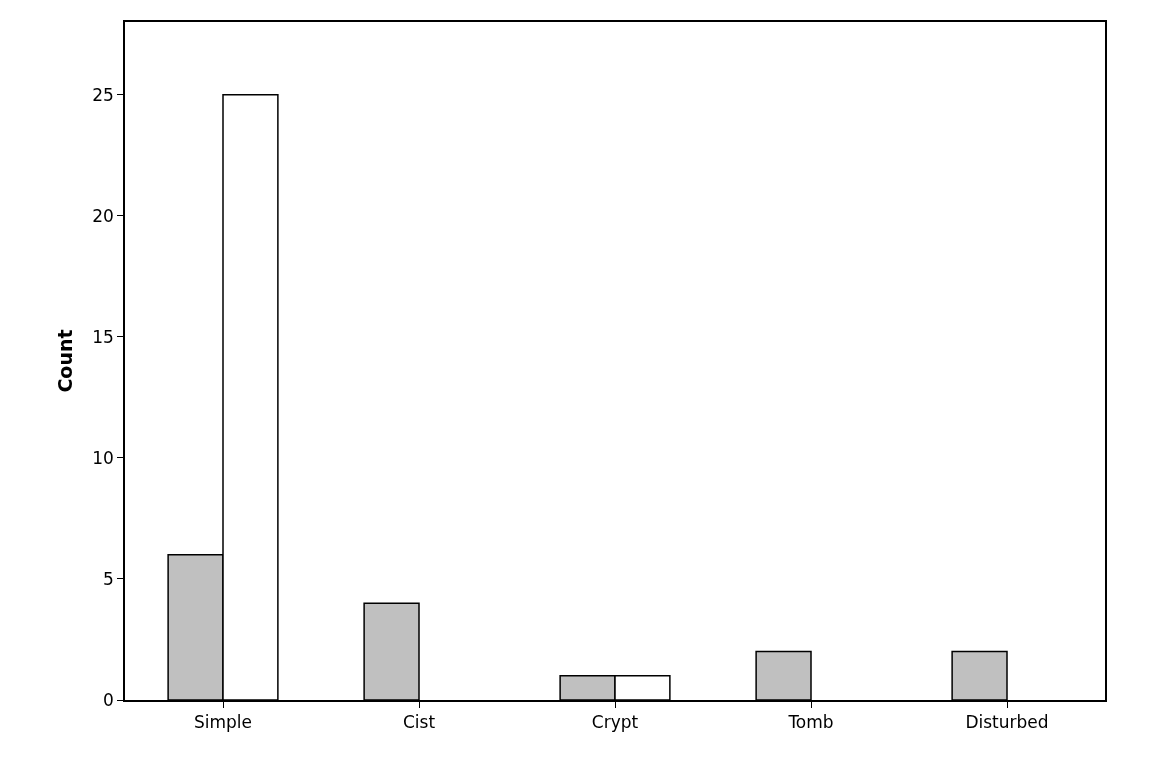 Image resolution: width=1153 pixels, height=770 pixels. Describe the element at coordinates (108, 699) in the screenshot. I see `y-tick-label: 0` at that location.